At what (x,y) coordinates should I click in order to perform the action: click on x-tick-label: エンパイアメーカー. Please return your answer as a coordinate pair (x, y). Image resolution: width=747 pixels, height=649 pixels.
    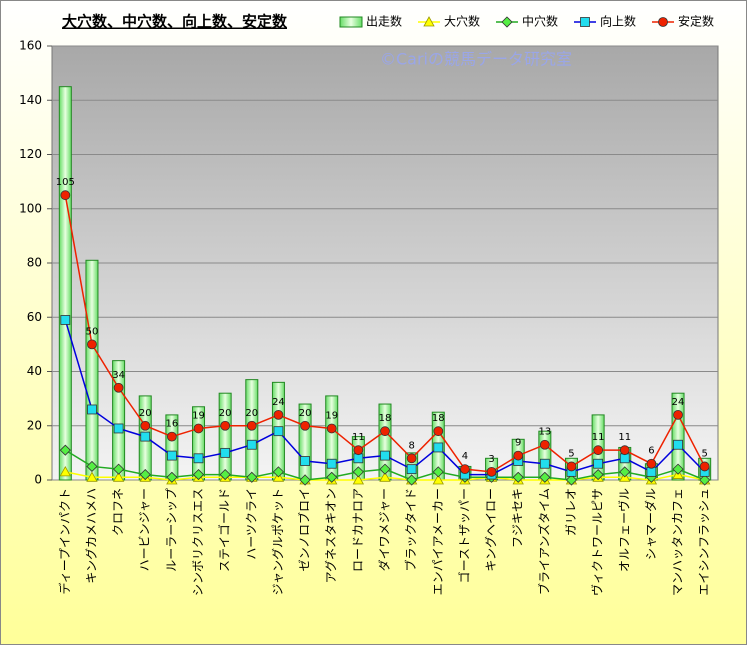
    Looking at the image, I should click on (438, 541).